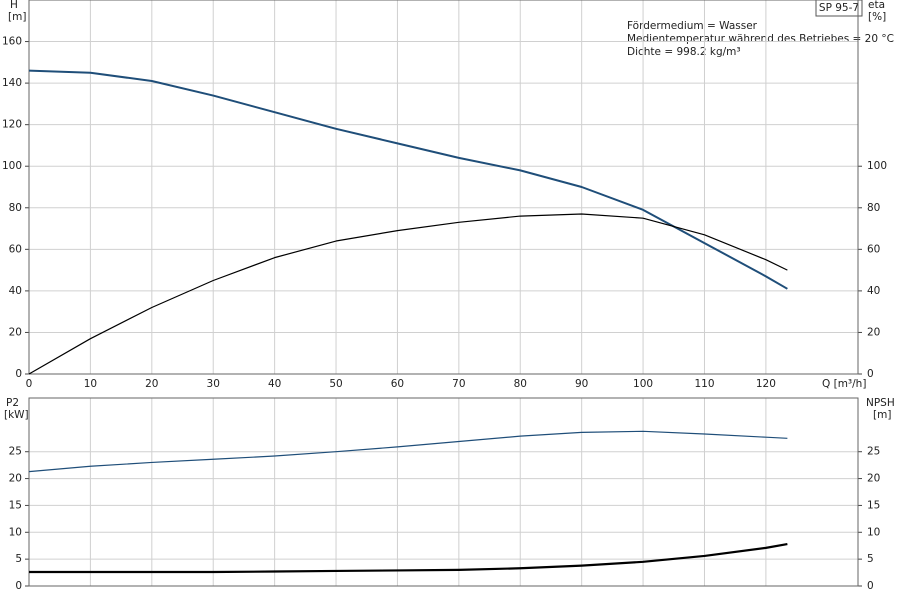  What do you see at coordinates (882, 415) in the screenshot?
I see `y2-unit: [m]` at bounding box center [882, 415].